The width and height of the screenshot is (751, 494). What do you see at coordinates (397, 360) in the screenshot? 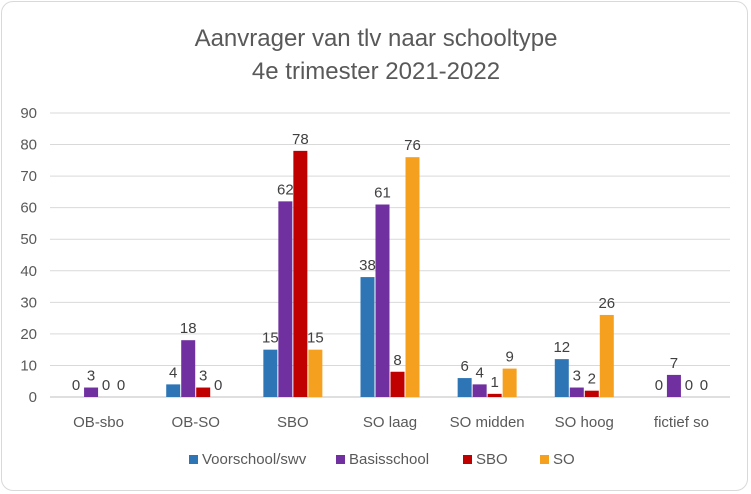
I see `data-label: 8` at bounding box center [397, 360].